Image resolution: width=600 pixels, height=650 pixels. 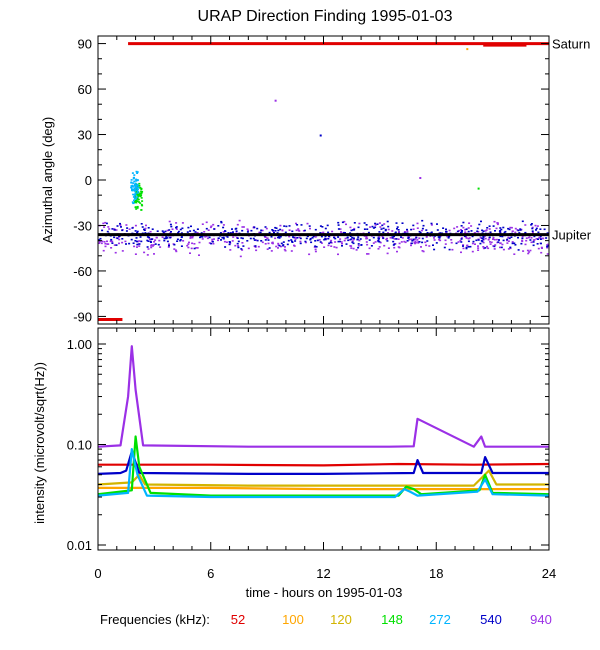 What do you see at coordinates (392, 619) in the screenshot?
I see `legend-item-148: 148` at bounding box center [392, 619].